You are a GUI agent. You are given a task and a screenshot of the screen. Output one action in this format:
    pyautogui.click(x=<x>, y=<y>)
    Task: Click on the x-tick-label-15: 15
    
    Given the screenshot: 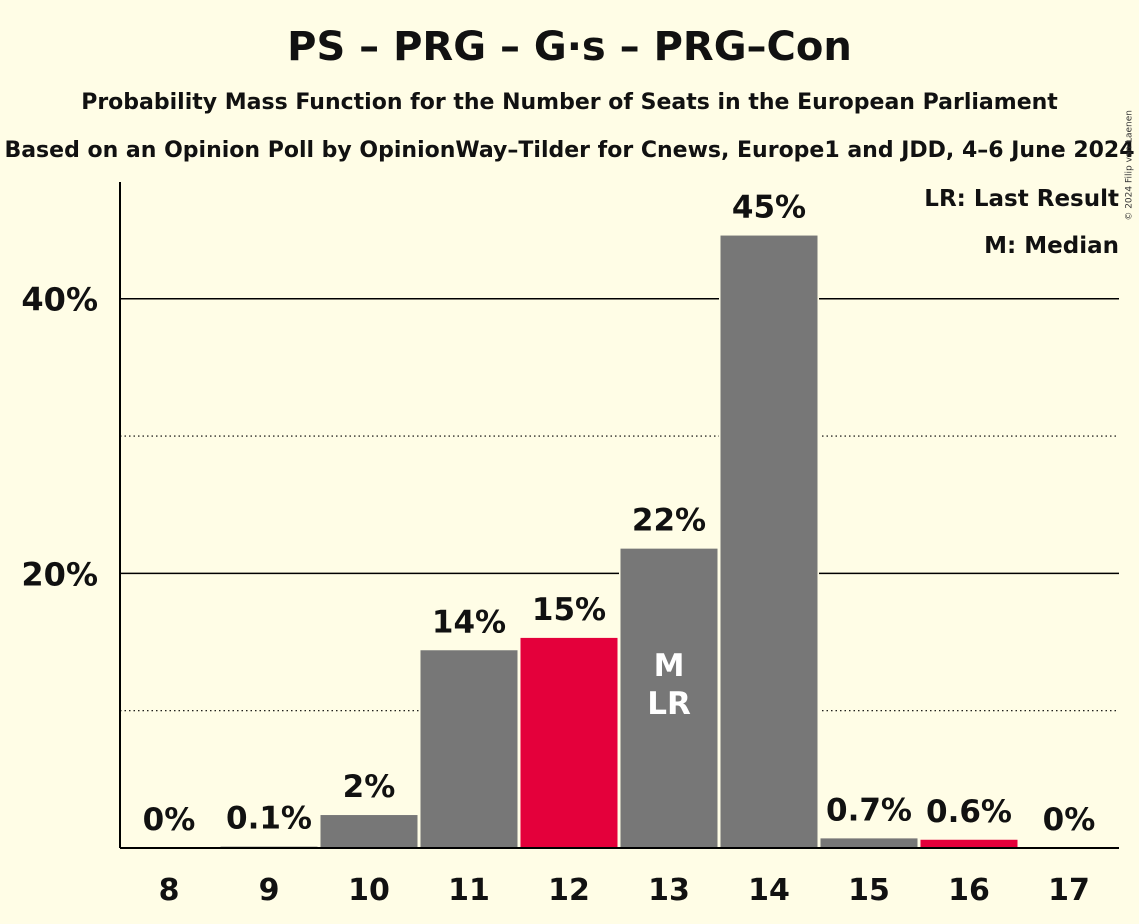 What is the action you would take?
    pyautogui.click(x=869, y=890)
    